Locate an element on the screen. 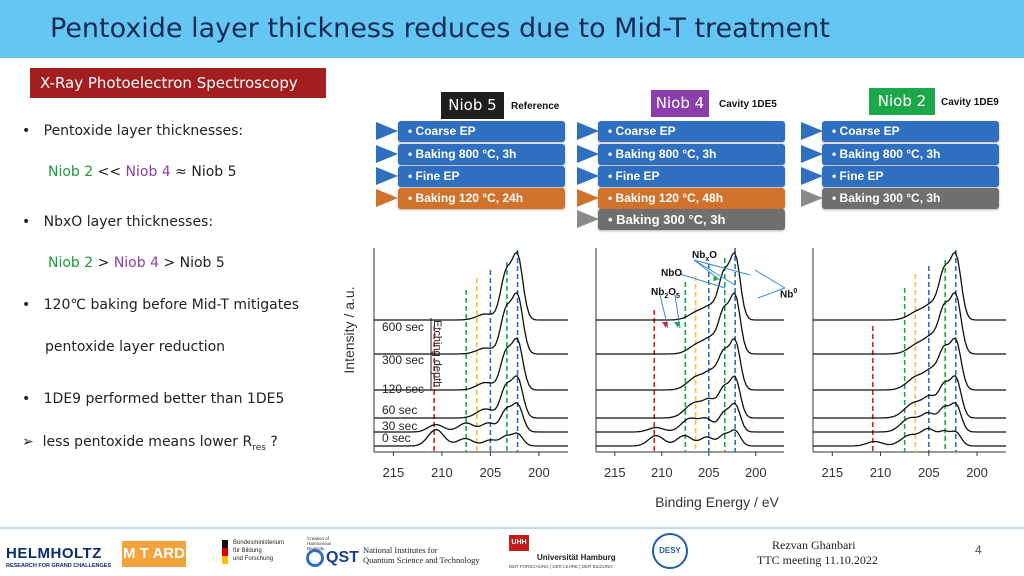  uhh-tagline: DER FORSCHUNG | DER LEHRE | DER BILDUNG is located at coordinates (561, 566).